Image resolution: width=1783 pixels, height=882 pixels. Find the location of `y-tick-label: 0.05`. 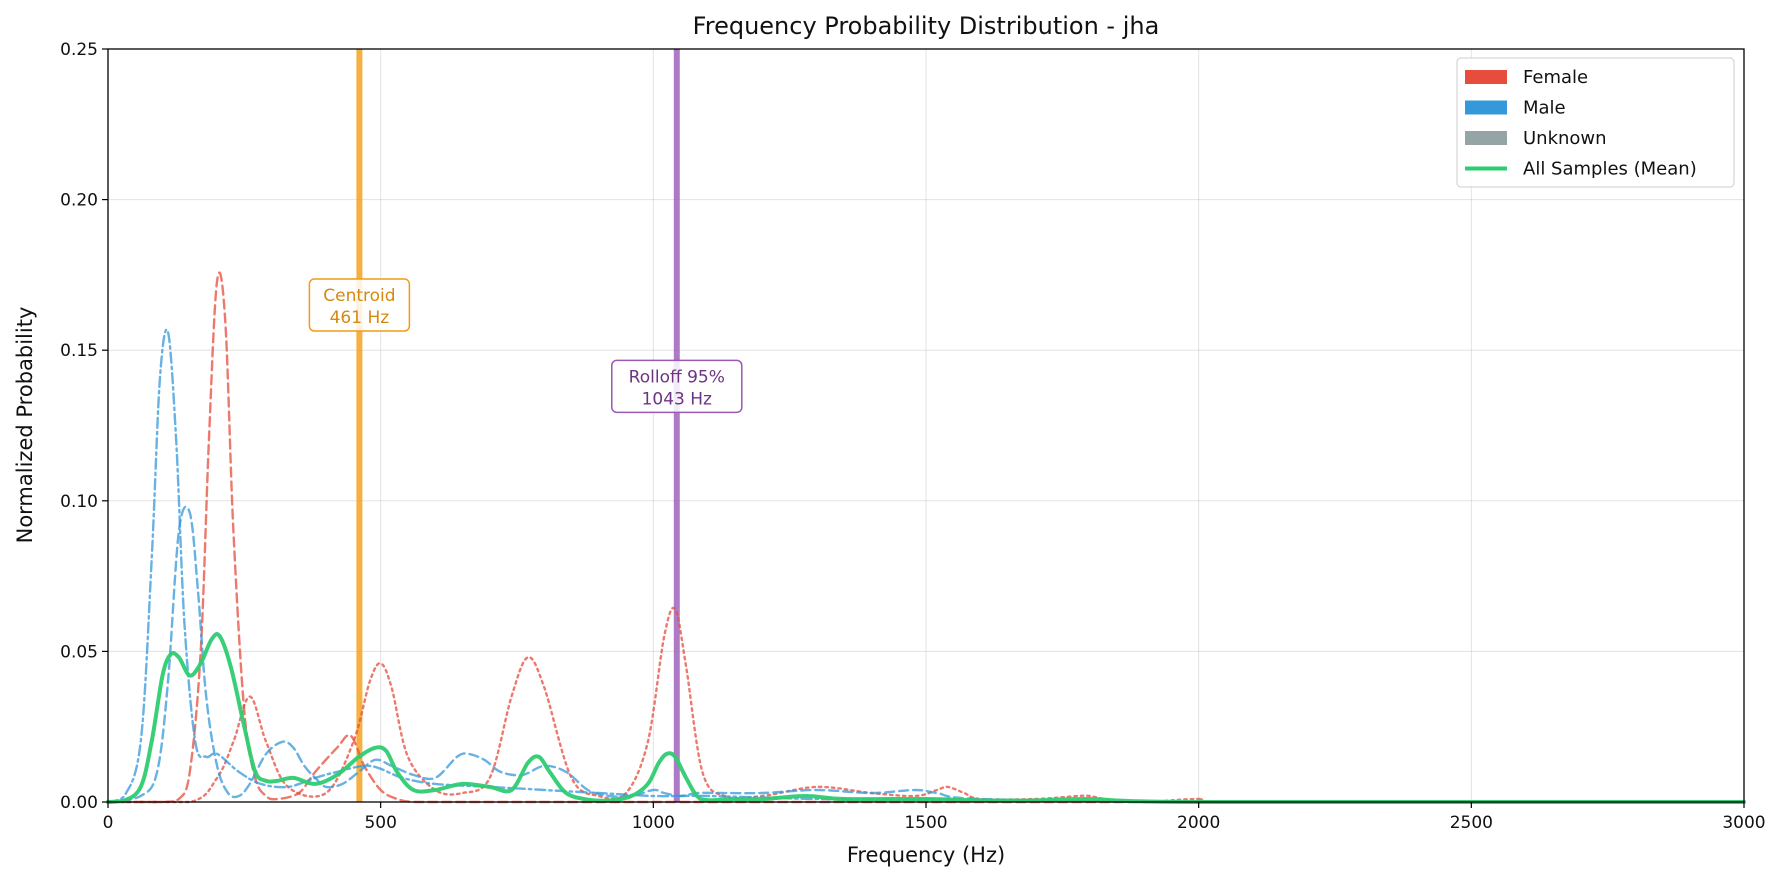

y-tick-label: 0.05 is located at coordinates (79, 652).